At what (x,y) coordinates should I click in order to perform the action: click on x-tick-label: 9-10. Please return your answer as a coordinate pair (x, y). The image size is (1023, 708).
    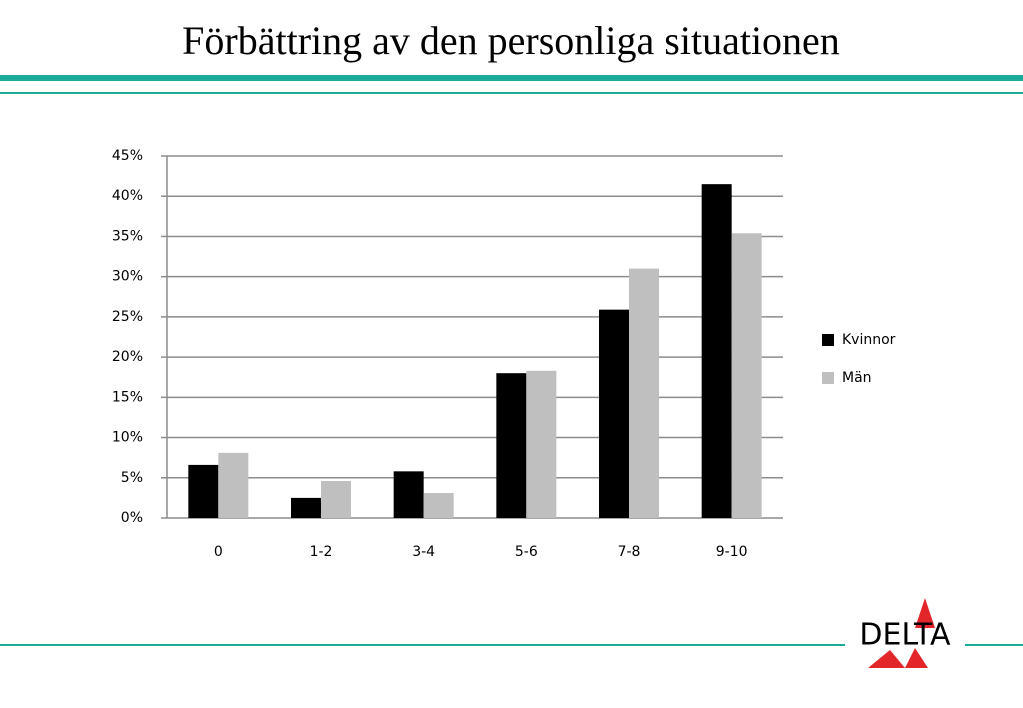
    Looking at the image, I should click on (732, 552).